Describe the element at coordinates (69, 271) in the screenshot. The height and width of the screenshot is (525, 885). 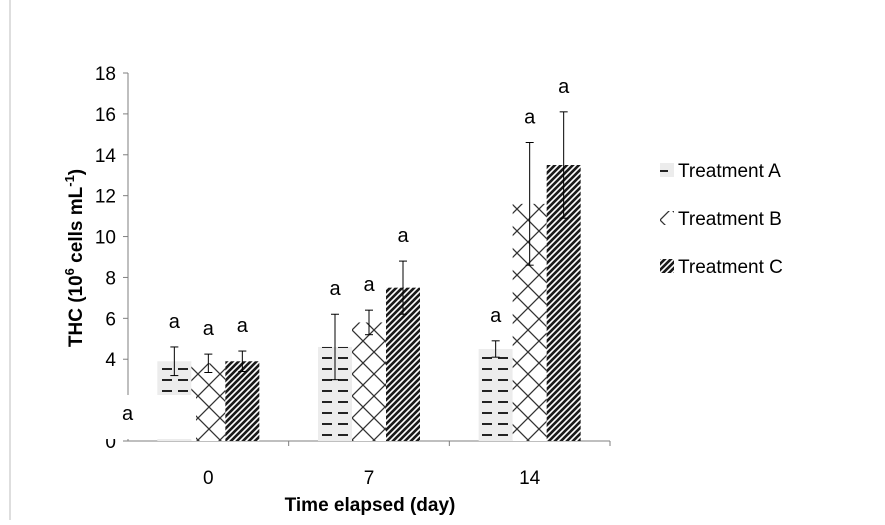
I see `y-axis-title-exp1: 6` at that location.